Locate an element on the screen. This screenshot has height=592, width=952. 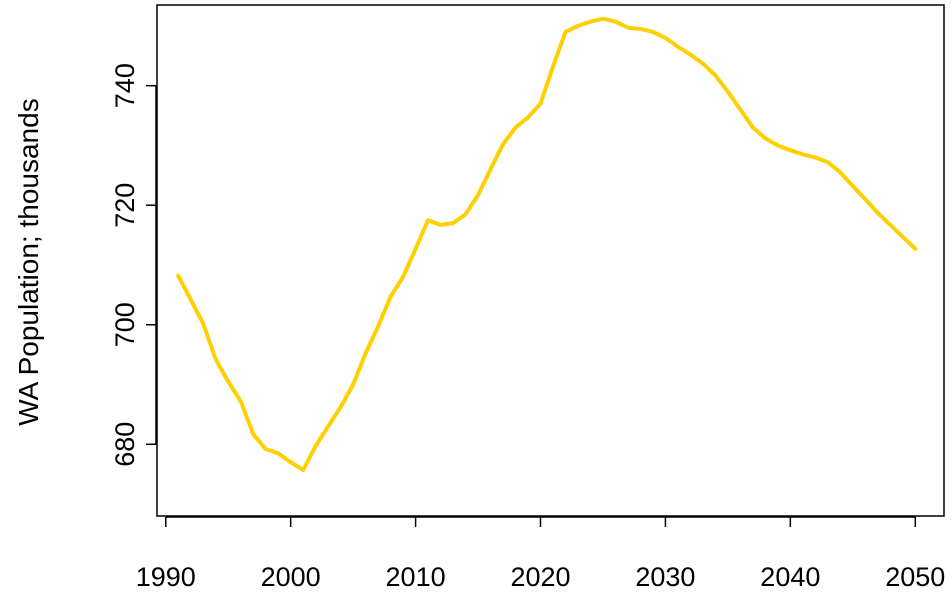
x-tick-label: 2000 is located at coordinates (291, 577).